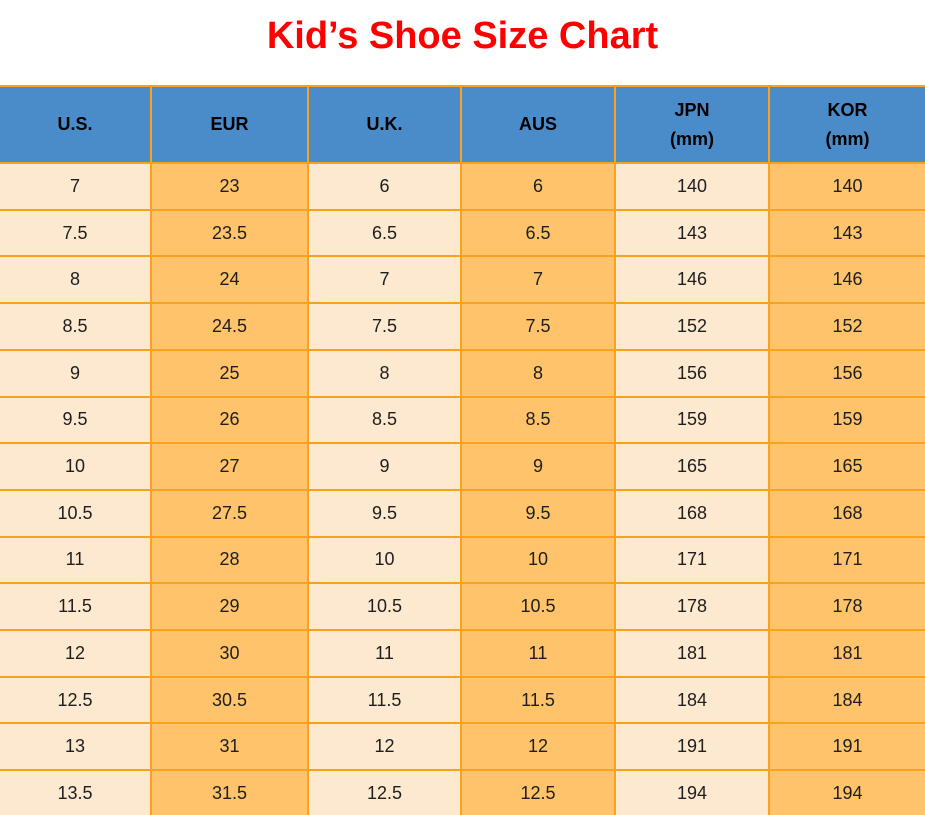  Describe the element at coordinates (229, 747) in the screenshot. I see `cell-eur: 31` at that location.